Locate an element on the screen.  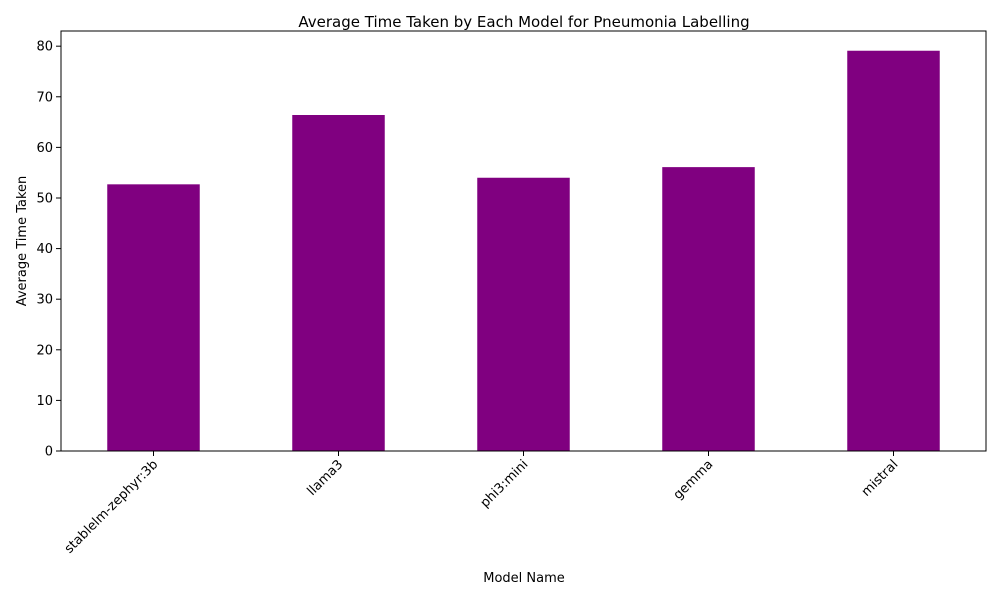
y-tick-label: 20 is located at coordinates (44, 350).